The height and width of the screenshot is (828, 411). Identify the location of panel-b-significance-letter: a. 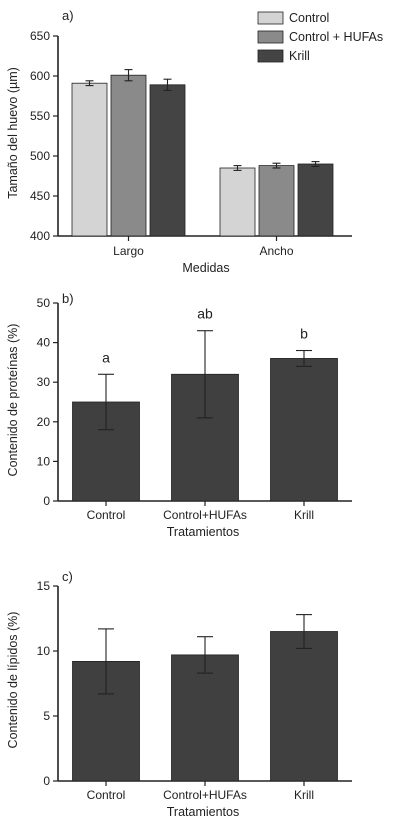
(106, 357).